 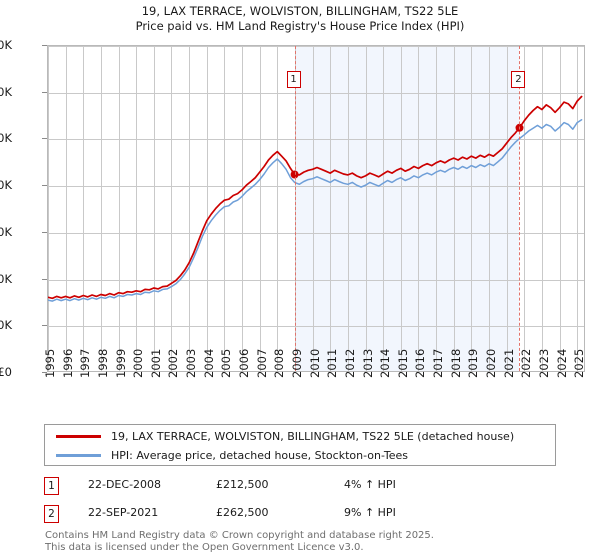 What do you see at coordinates (85, 363) in the screenshot?
I see `x-axis-tick-label: 1997` at bounding box center [85, 363].